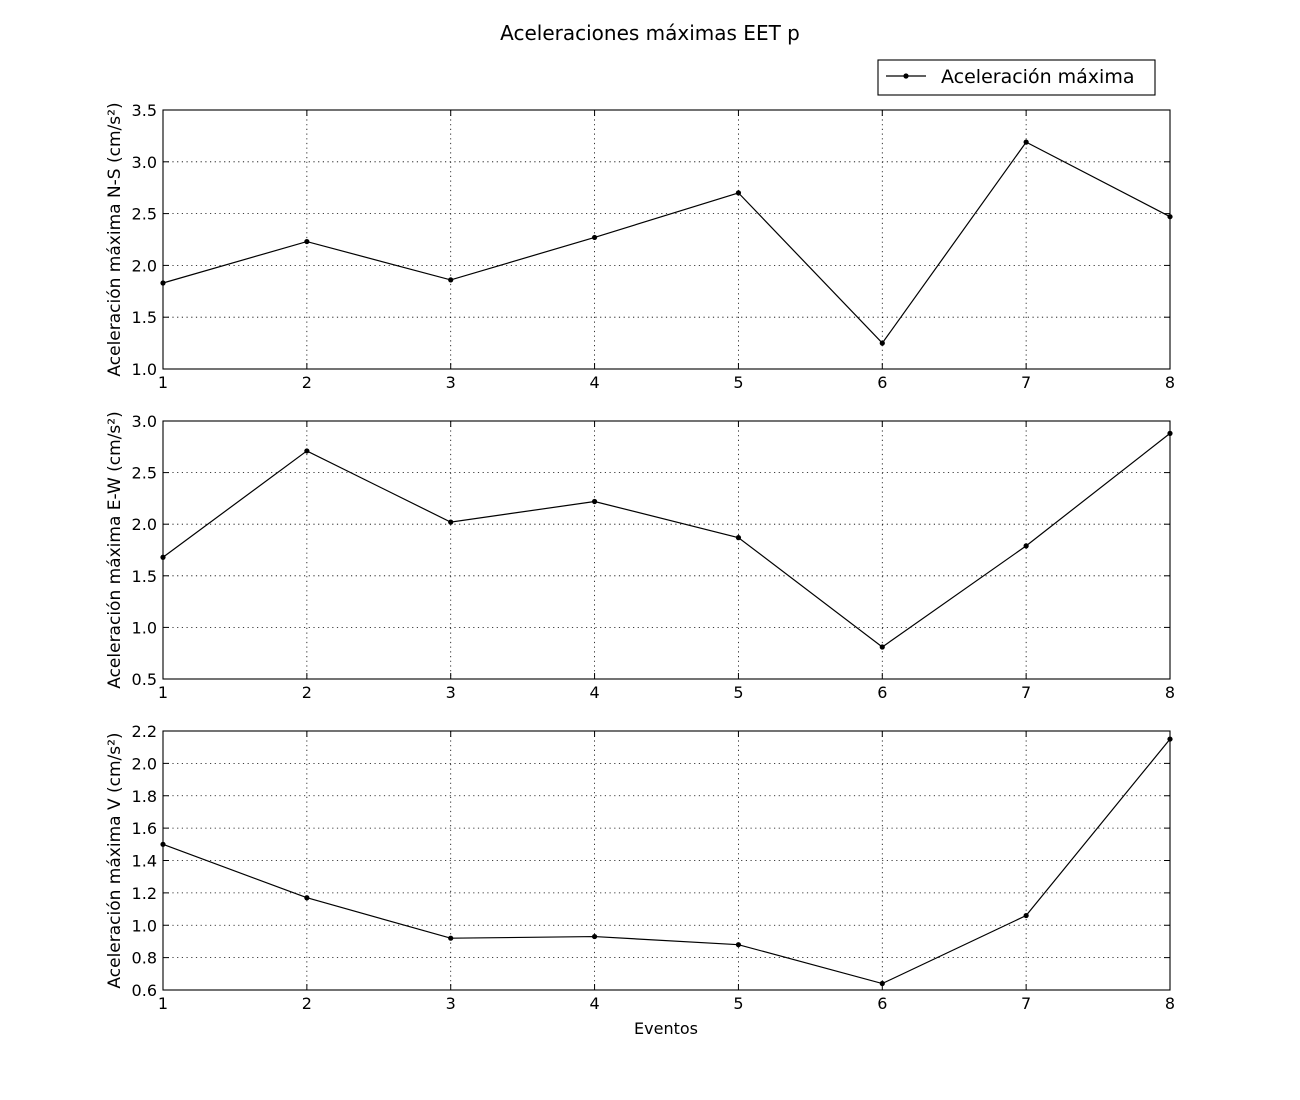  What do you see at coordinates (144, 893) in the screenshot?
I see `y-tick-label: 1.2` at bounding box center [144, 893].